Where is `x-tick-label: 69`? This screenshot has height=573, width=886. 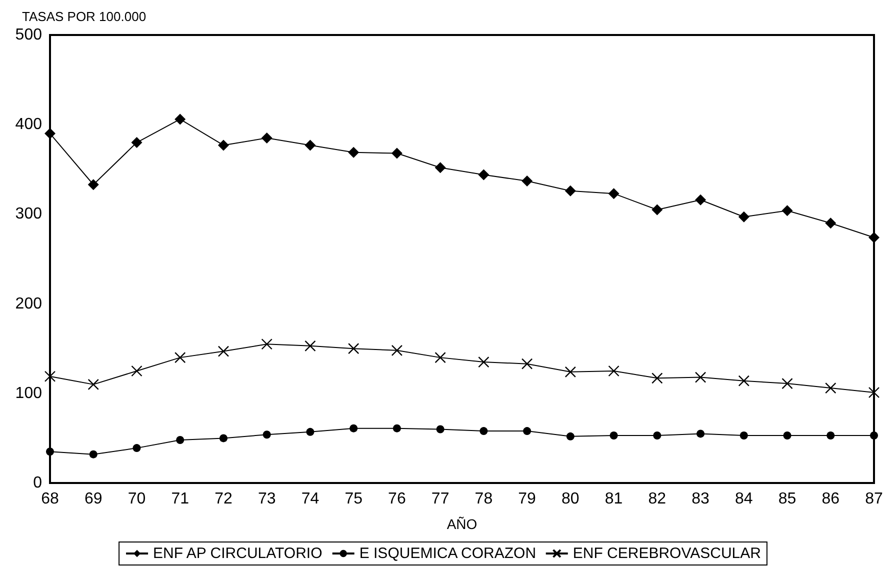
x-tick-label: 69 is located at coordinates (93, 499).